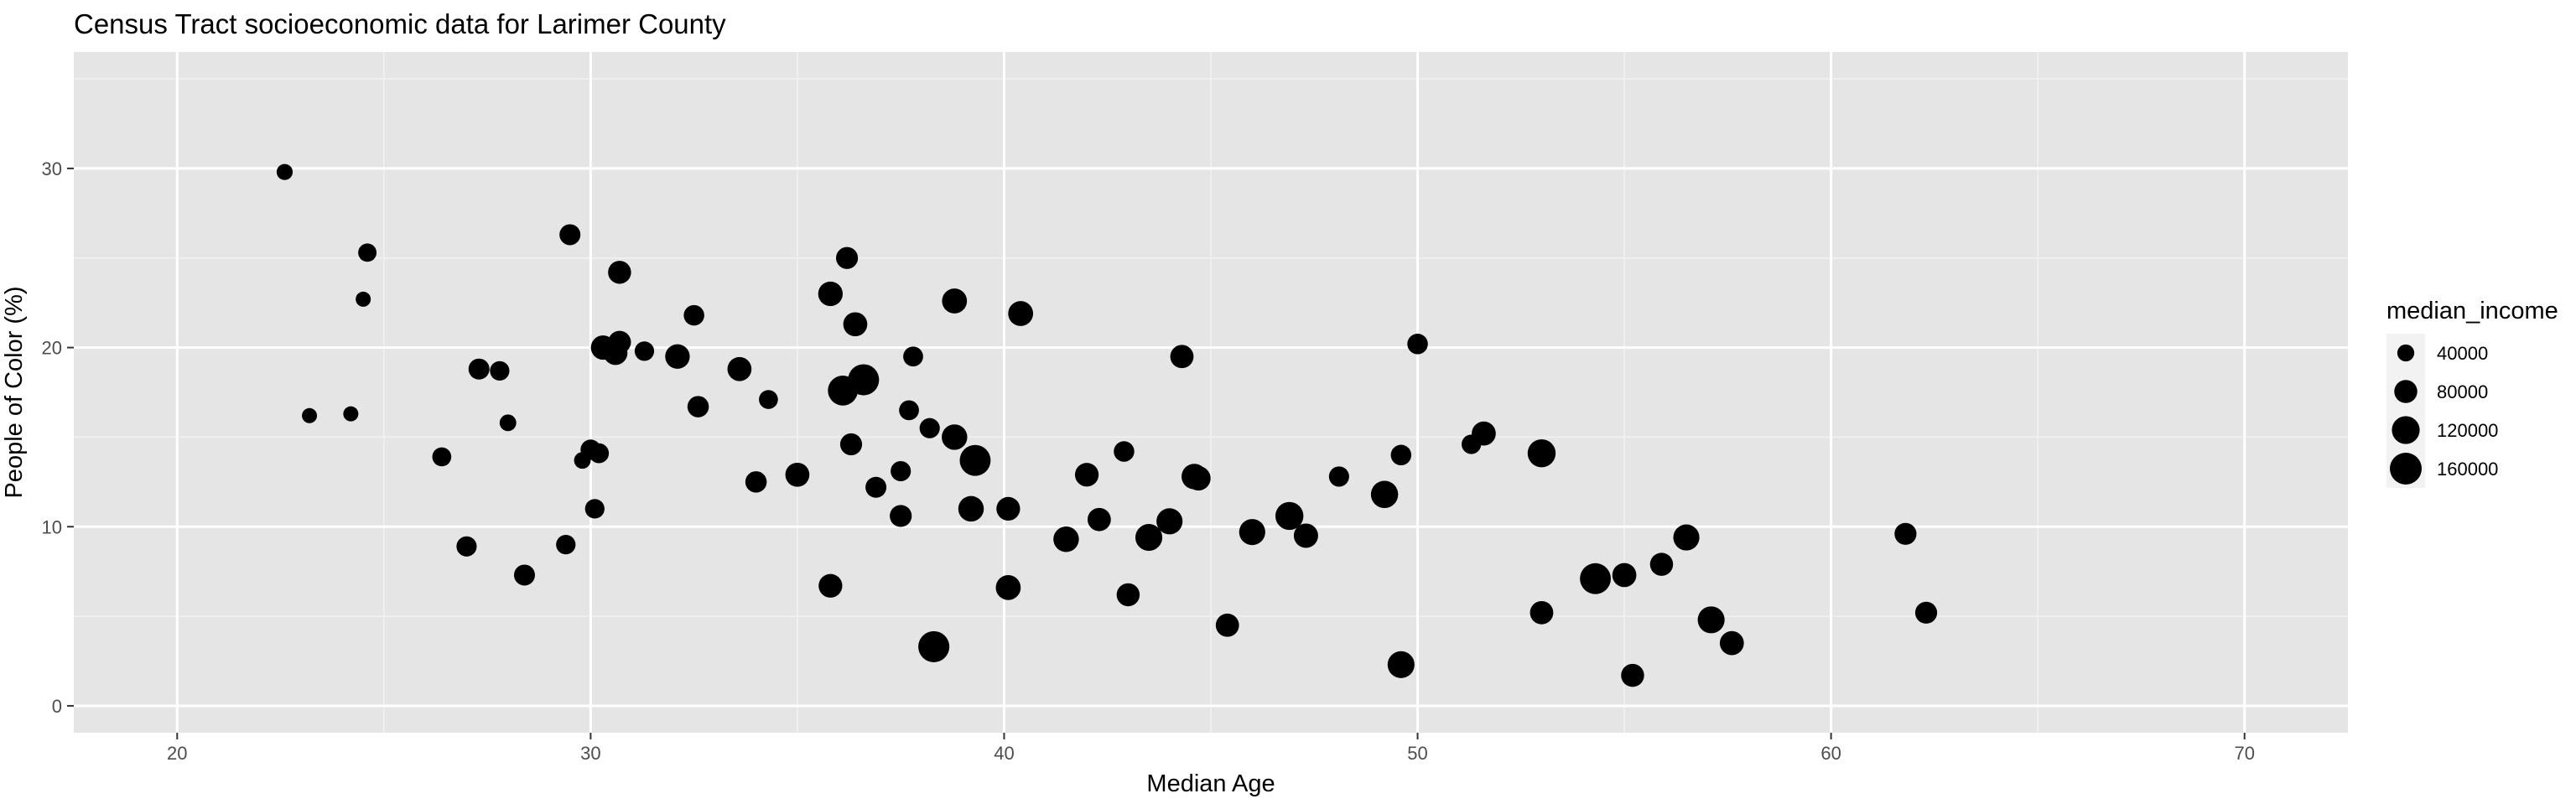 The image size is (2576, 809). What do you see at coordinates (2462, 391) in the screenshot?
I see `legend-label: 80000` at bounding box center [2462, 391].